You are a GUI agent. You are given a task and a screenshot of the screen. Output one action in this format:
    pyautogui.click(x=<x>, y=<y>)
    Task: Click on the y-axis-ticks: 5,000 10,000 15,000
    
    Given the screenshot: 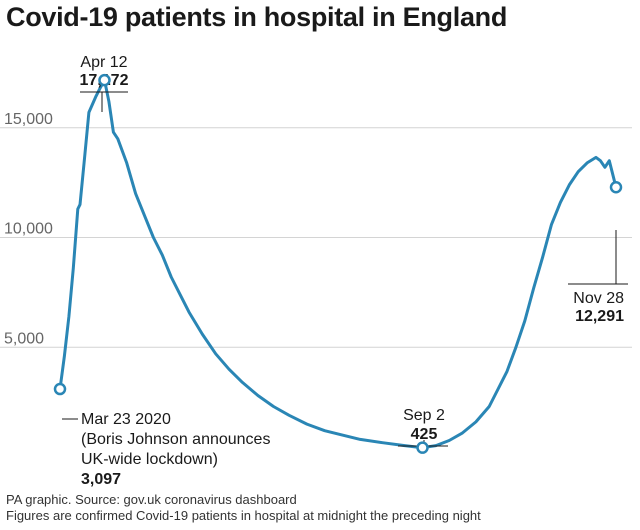 What is the action you would take?
    pyautogui.click(x=28, y=229)
    